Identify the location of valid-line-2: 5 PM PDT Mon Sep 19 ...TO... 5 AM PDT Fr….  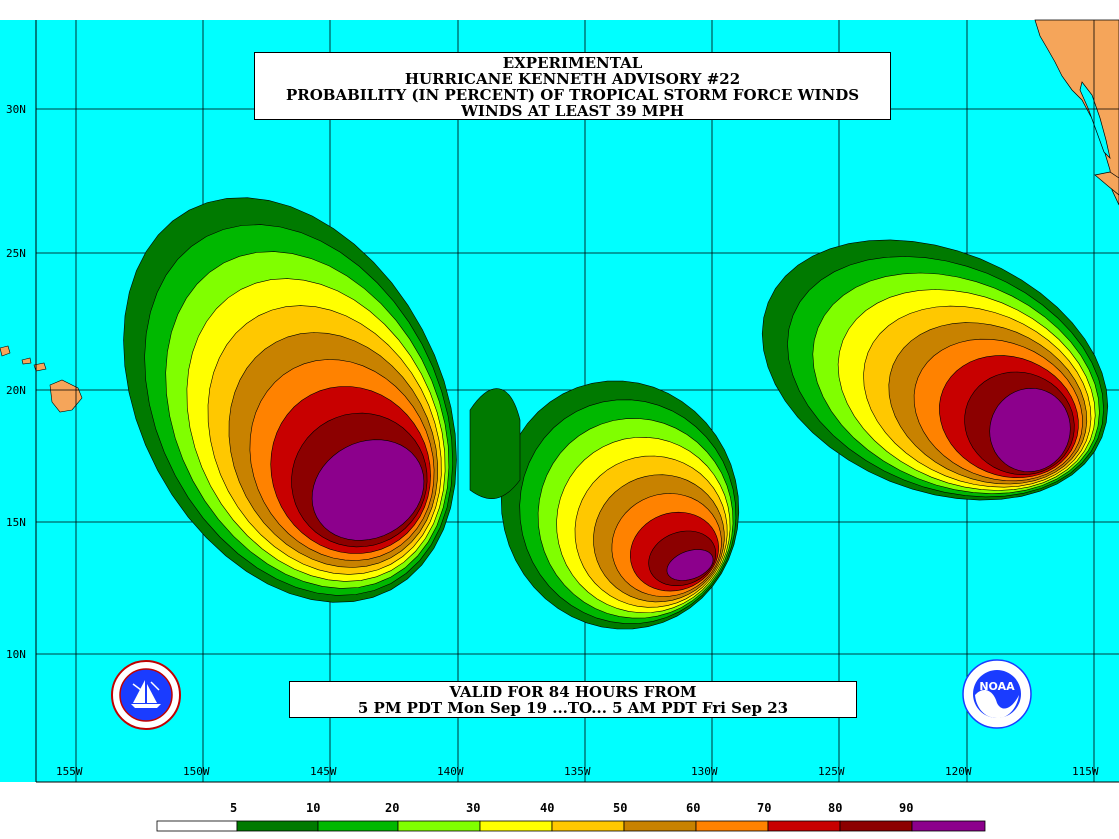
(573, 708).